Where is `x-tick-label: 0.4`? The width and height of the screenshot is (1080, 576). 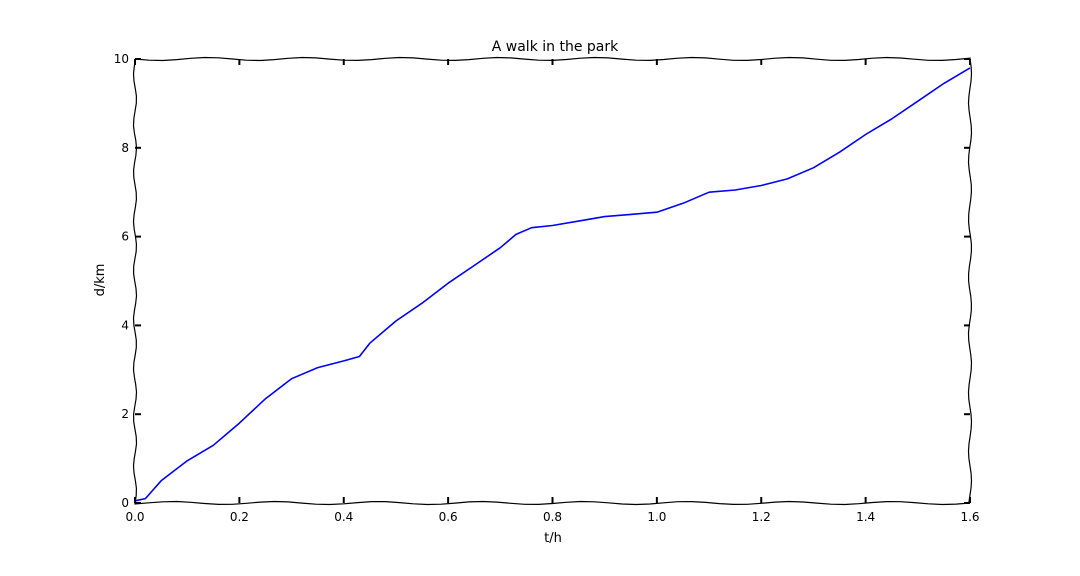 x-tick-label: 0.4 is located at coordinates (343, 517).